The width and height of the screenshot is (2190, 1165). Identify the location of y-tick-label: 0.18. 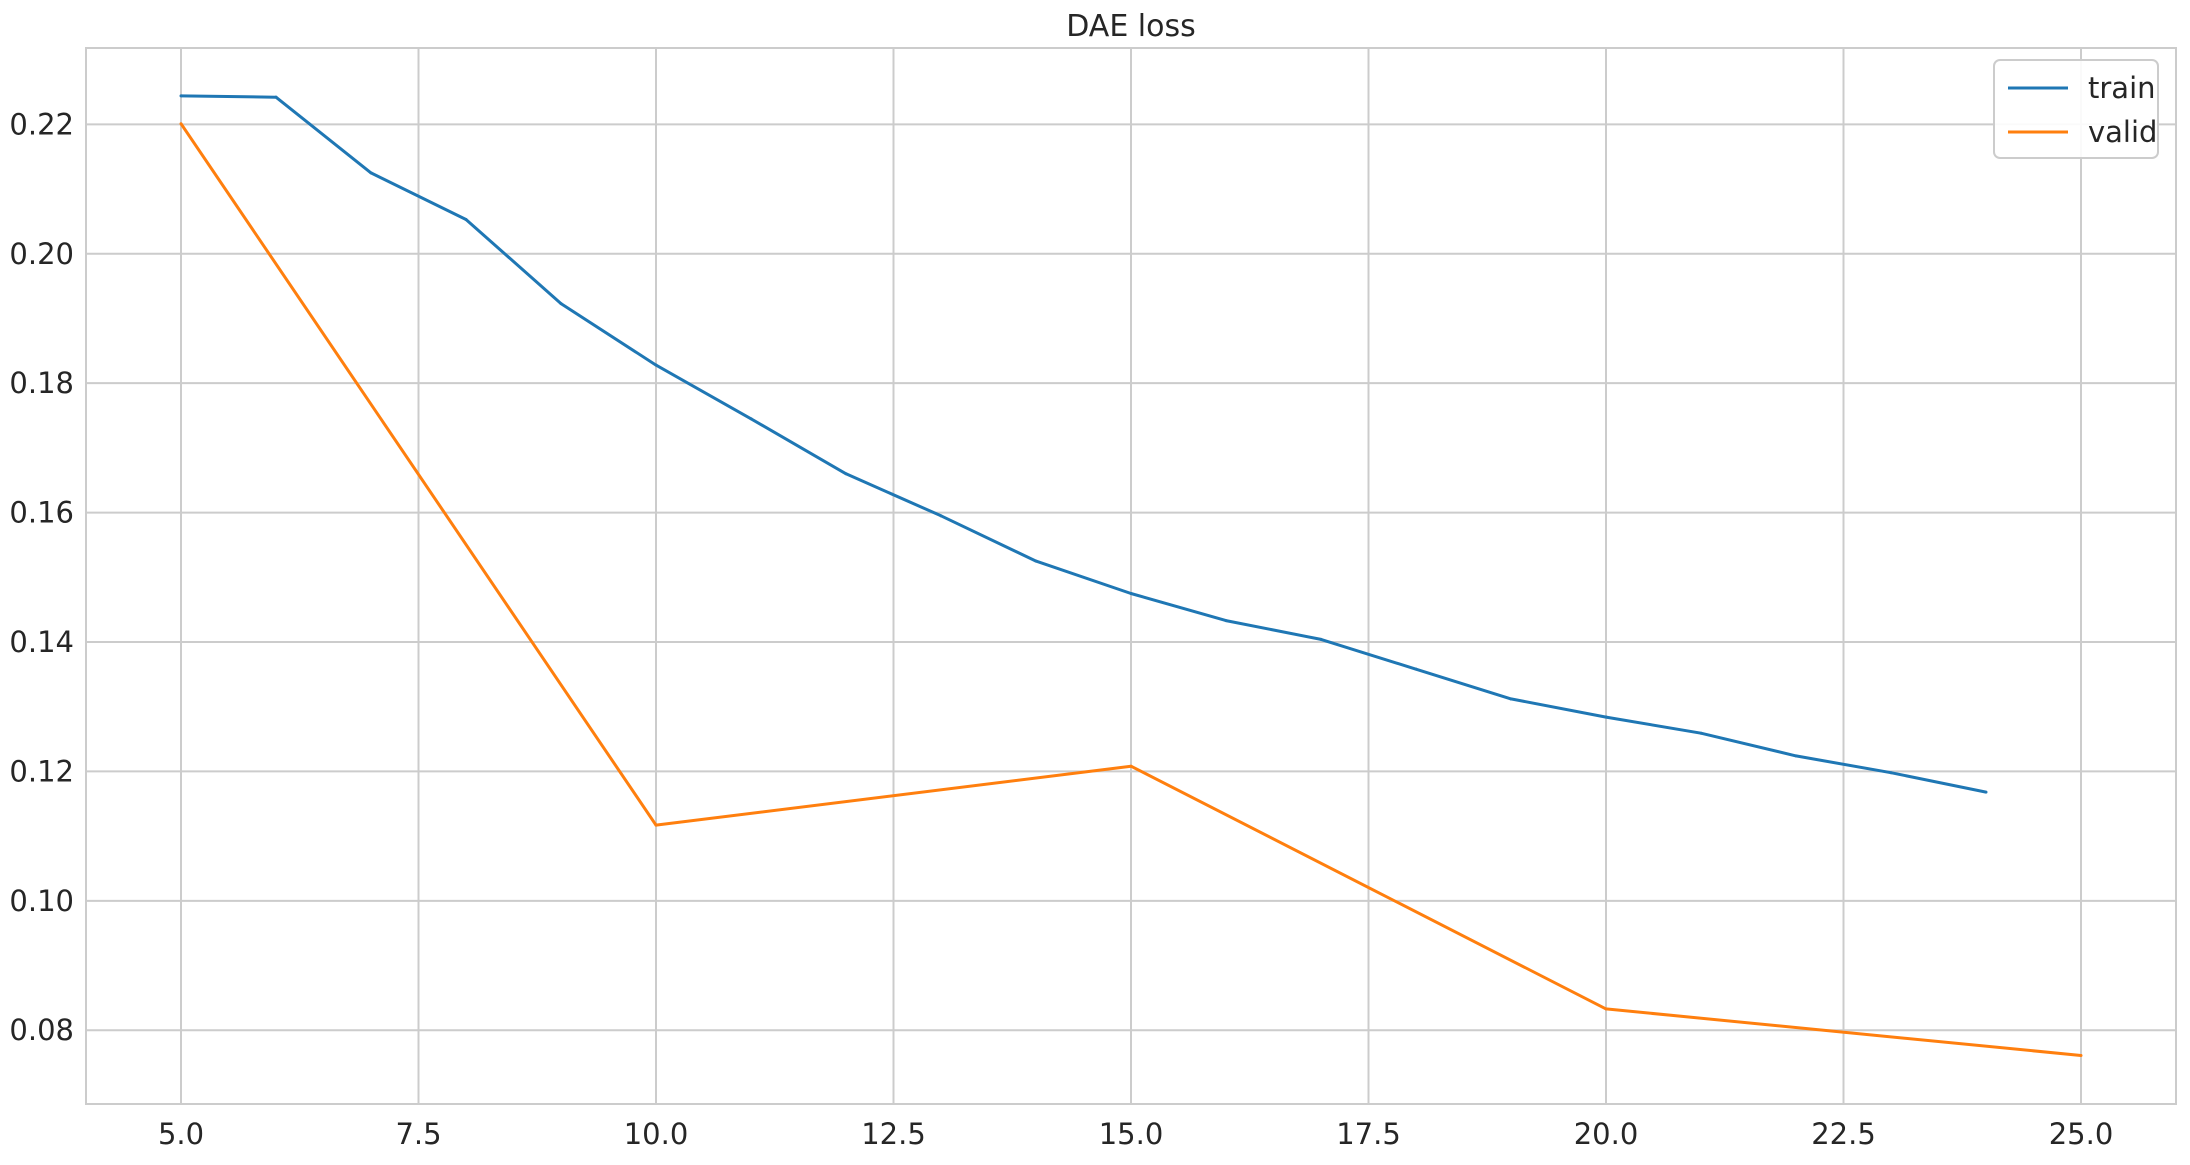
(41, 383).